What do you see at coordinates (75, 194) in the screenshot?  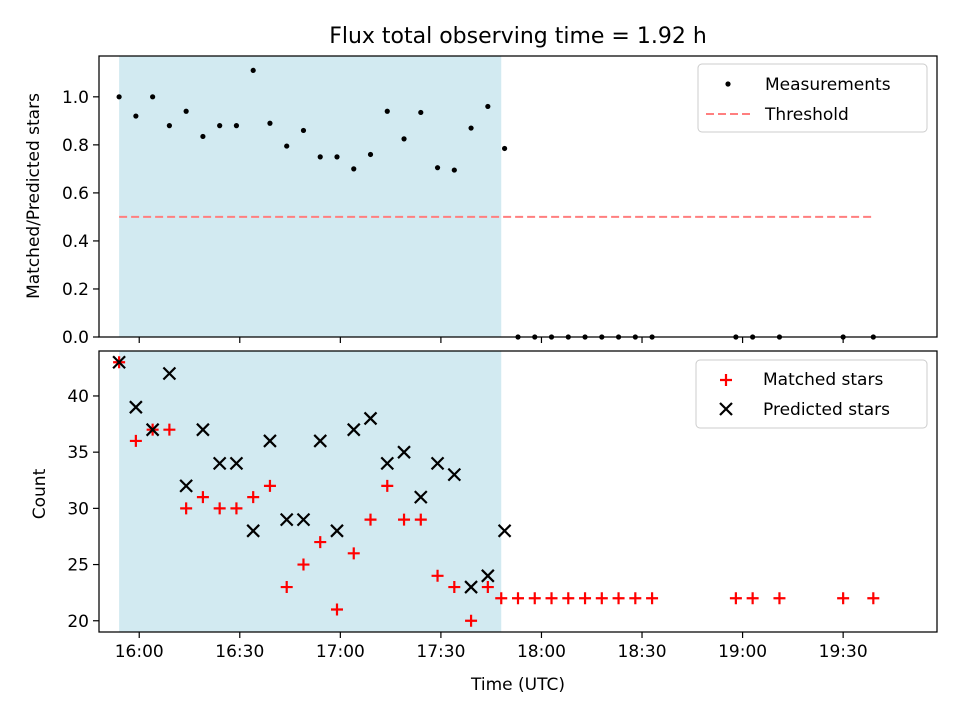 I see `y-tick-label: 0.6` at bounding box center [75, 194].